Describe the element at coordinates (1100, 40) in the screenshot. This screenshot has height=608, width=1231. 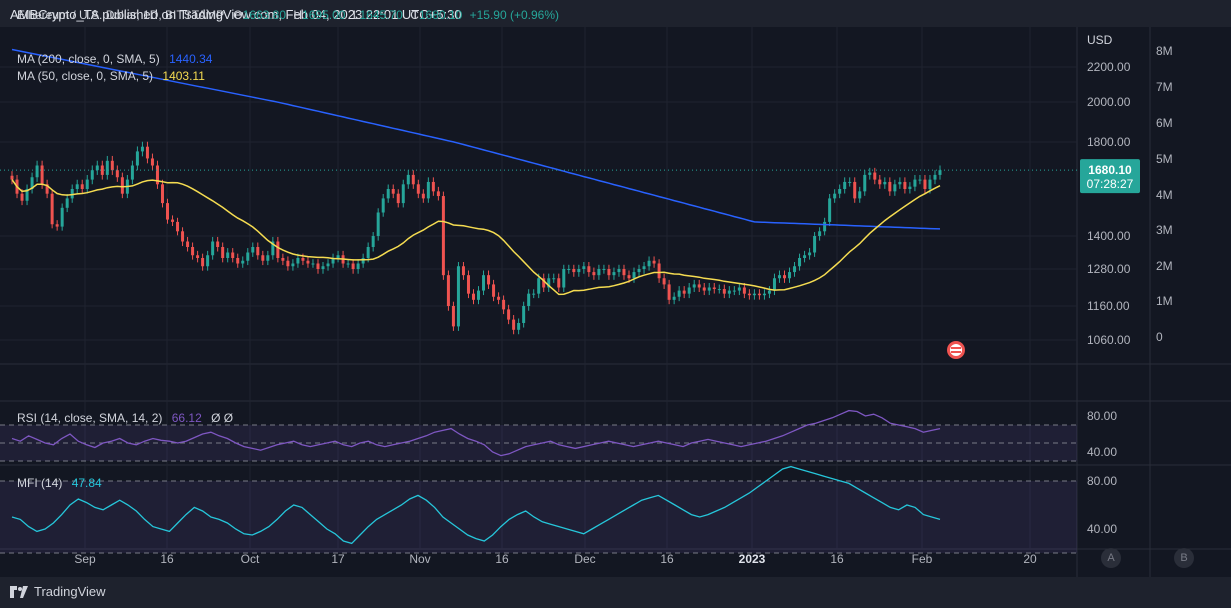
I see `price-currency-label: USD` at that location.